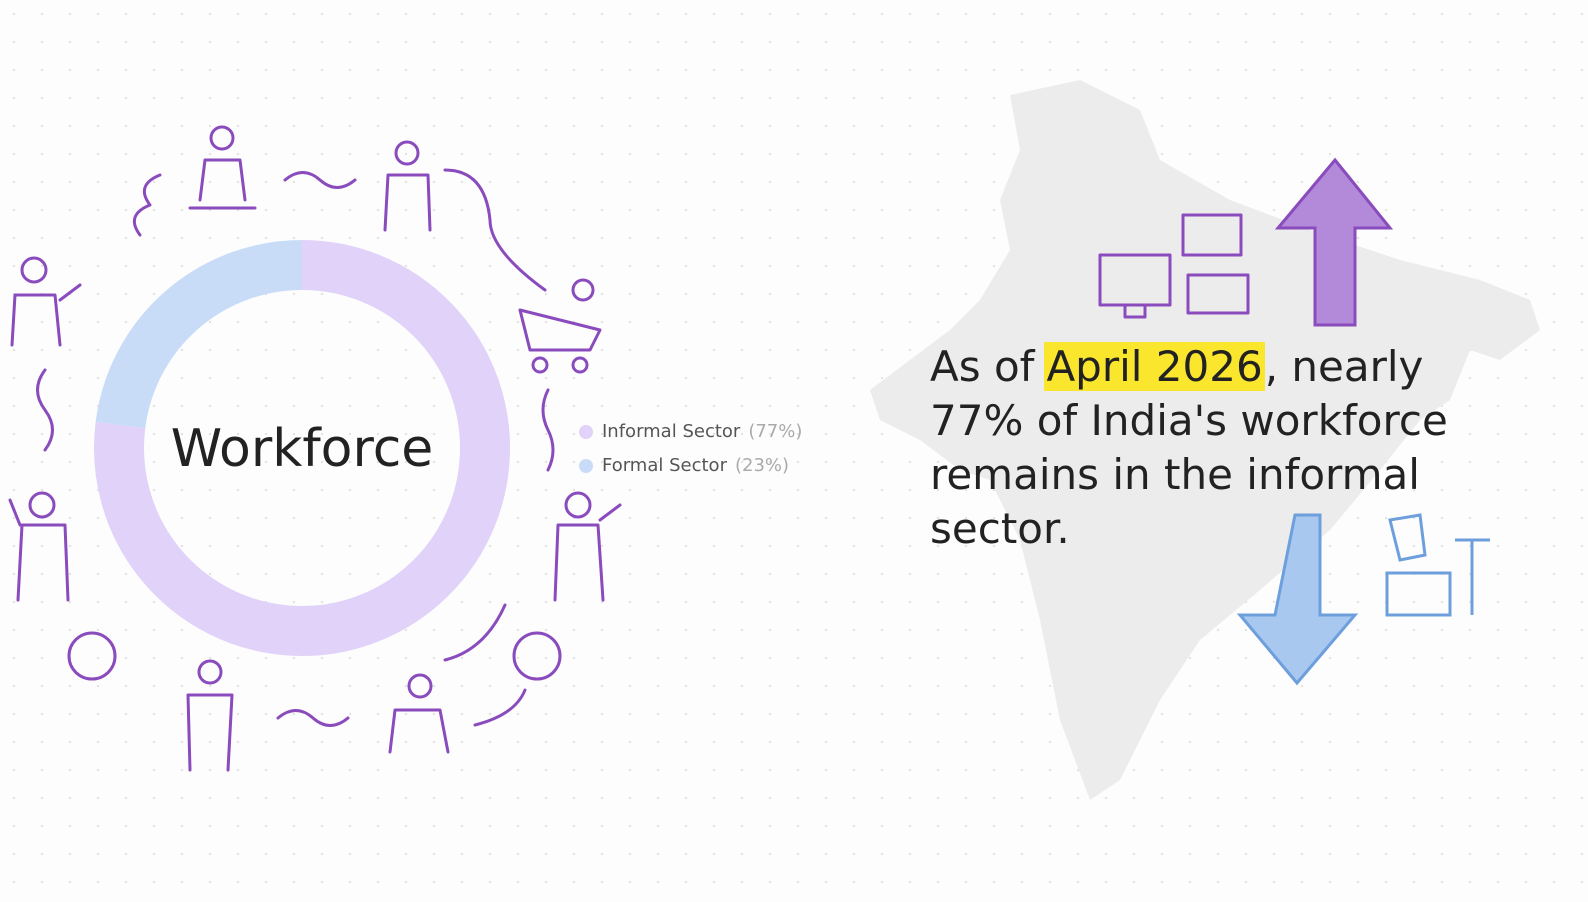 This screenshot has width=1588, height=902. What do you see at coordinates (982, 366) in the screenshot?
I see `annotation-text: As of` at bounding box center [982, 366].